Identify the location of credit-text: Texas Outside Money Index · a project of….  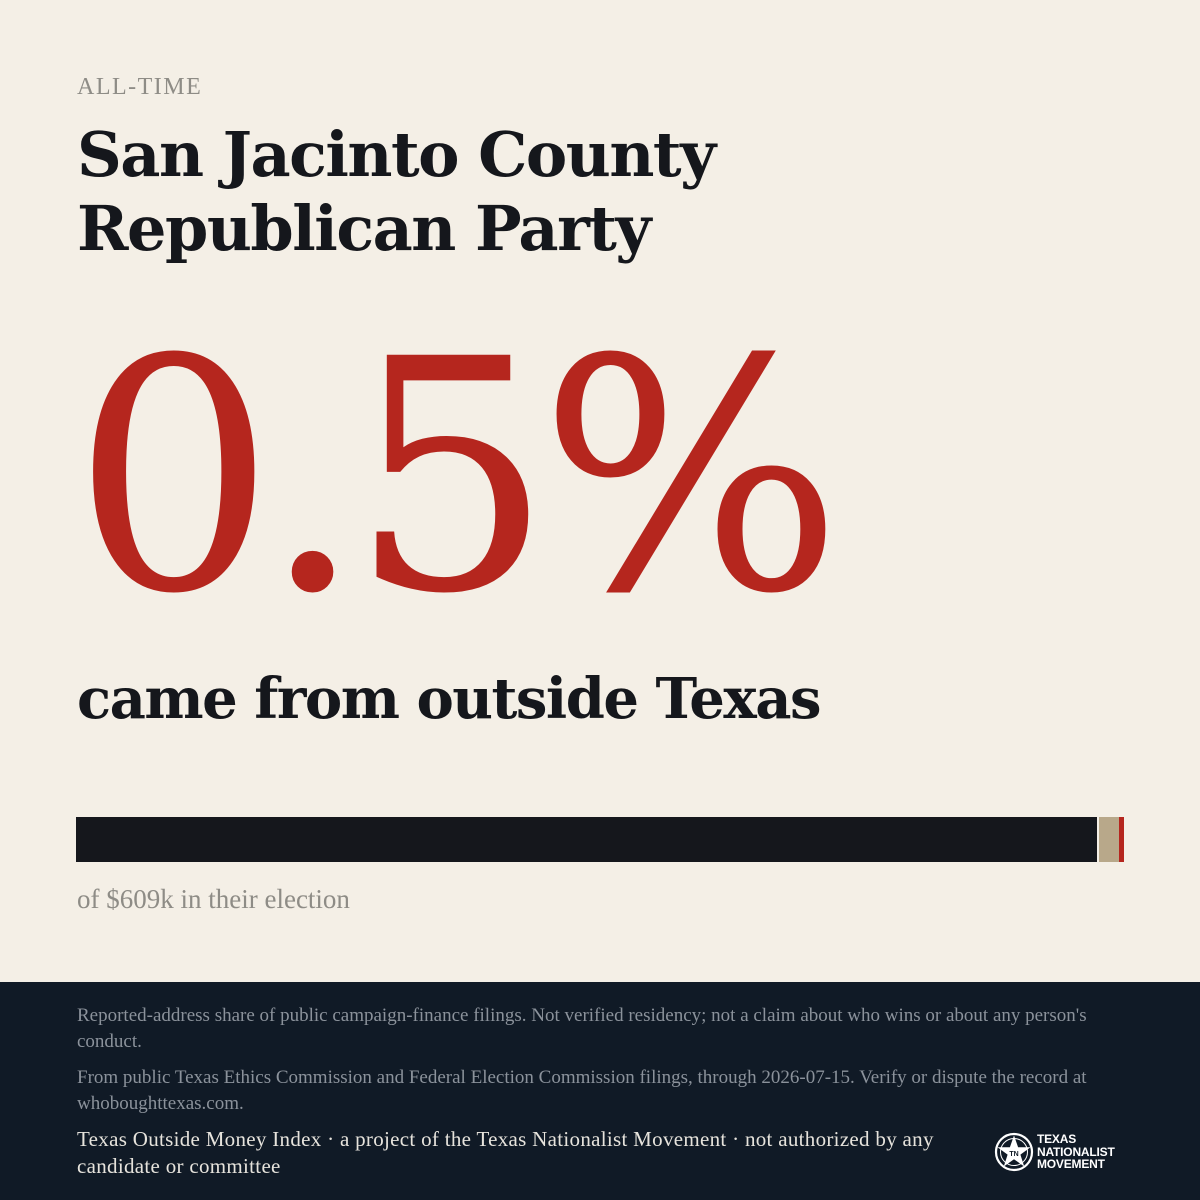
(505, 1152).